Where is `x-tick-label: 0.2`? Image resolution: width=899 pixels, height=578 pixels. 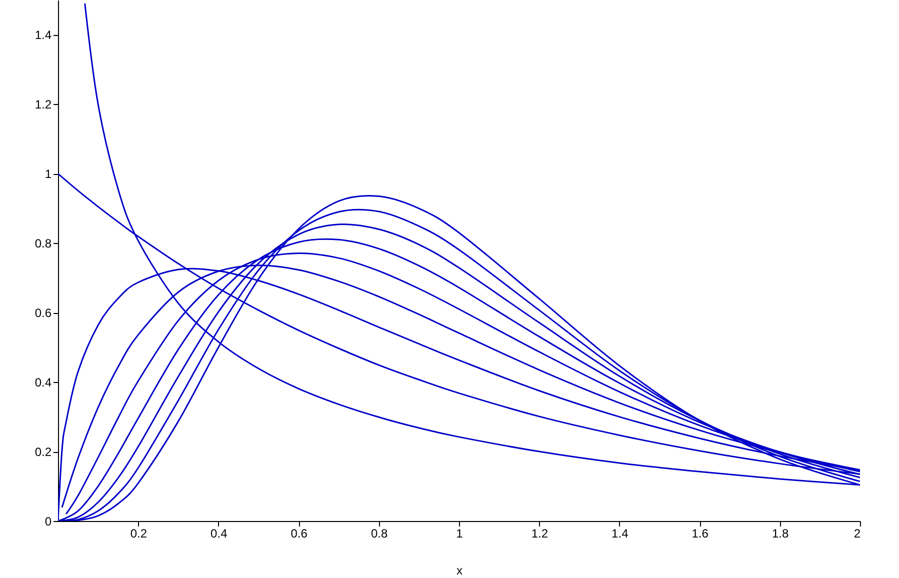
x-tick-label: 0.2 is located at coordinates (139, 533).